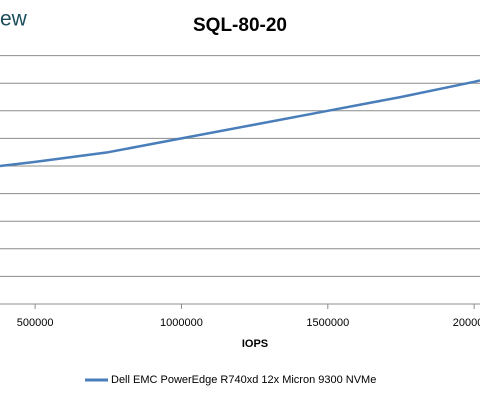 Image resolution: width=480 pixels, height=401 pixels. What do you see at coordinates (255, 344) in the screenshot?
I see `x-axis-label: IOPS` at bounding box center [255, 344].